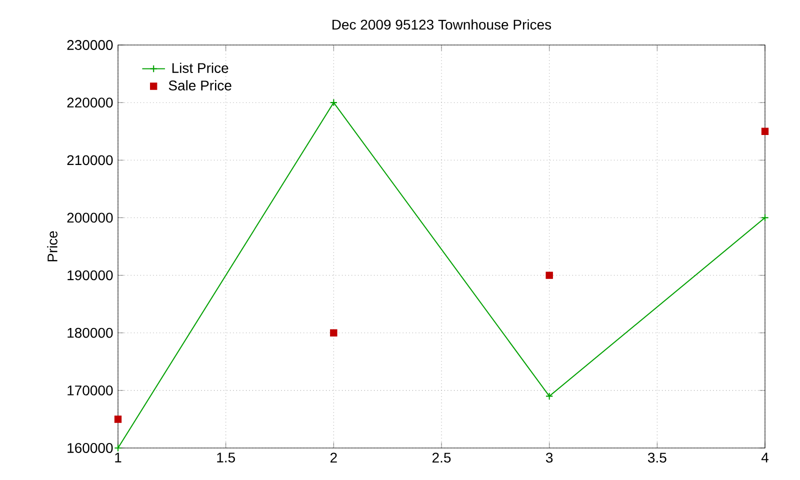 The image size is (800, 480). What do you see at coordinates (90, 333) in the screenshot?
I see `y-tick-label: 180000` at bounding box center [90, 333].